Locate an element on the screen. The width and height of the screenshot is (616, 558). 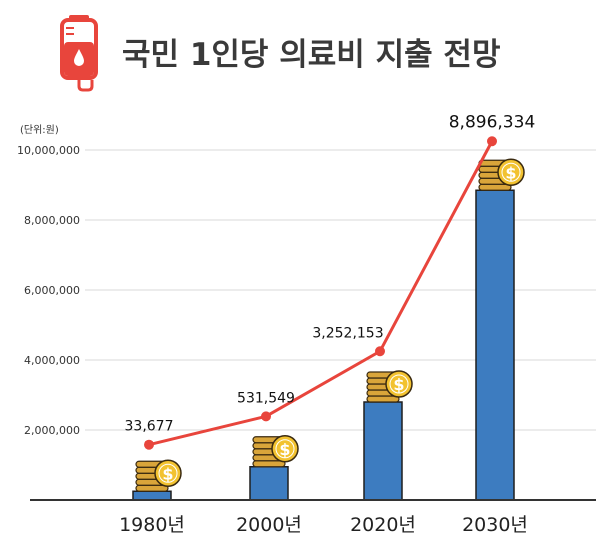
y-tick-label: 4,000,000 is located at coordinates (52, 360).